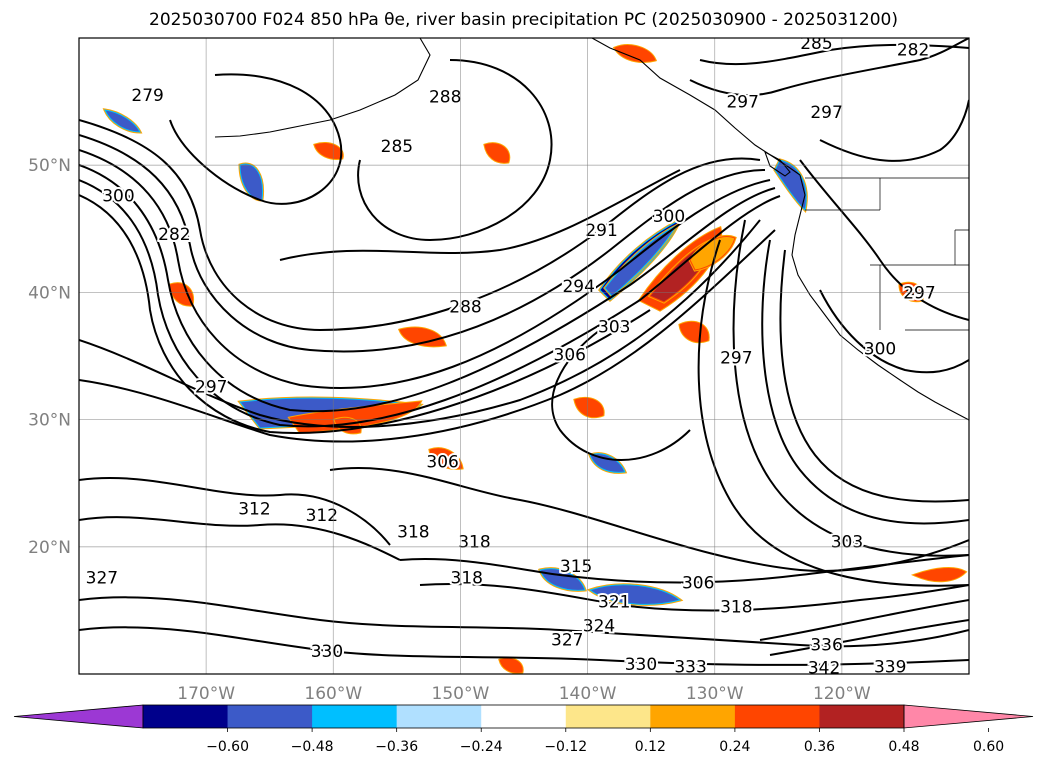  Describe the element at coordinates (461, 694) in the screenshot. I see `lon-tick-label: 150°W` at that location.